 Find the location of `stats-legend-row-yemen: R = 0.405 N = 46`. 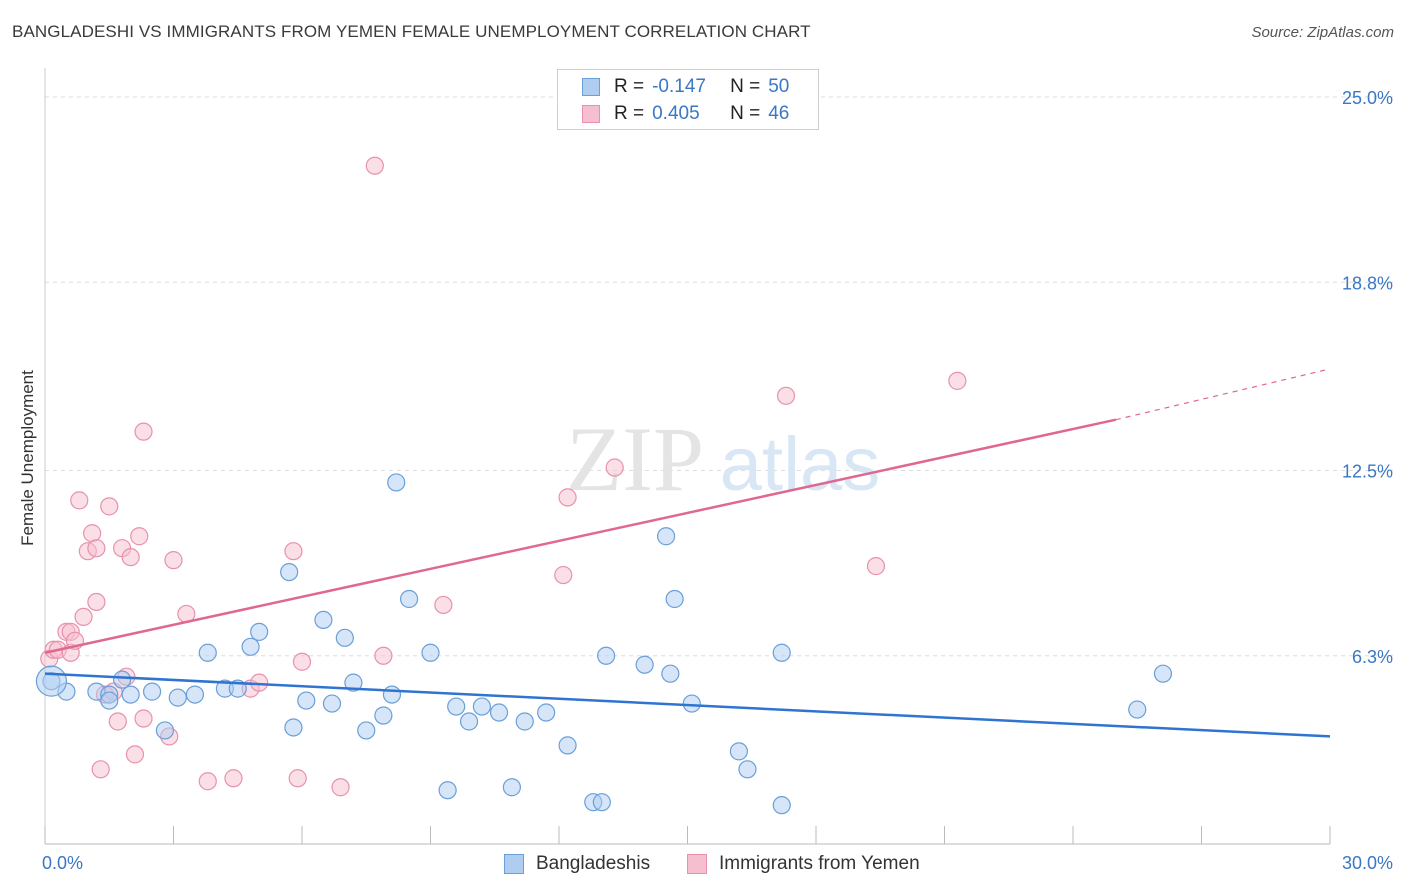

stats-legend-row-yemen: R = 0.405 N = 46 is located at coordinates (685, 114).